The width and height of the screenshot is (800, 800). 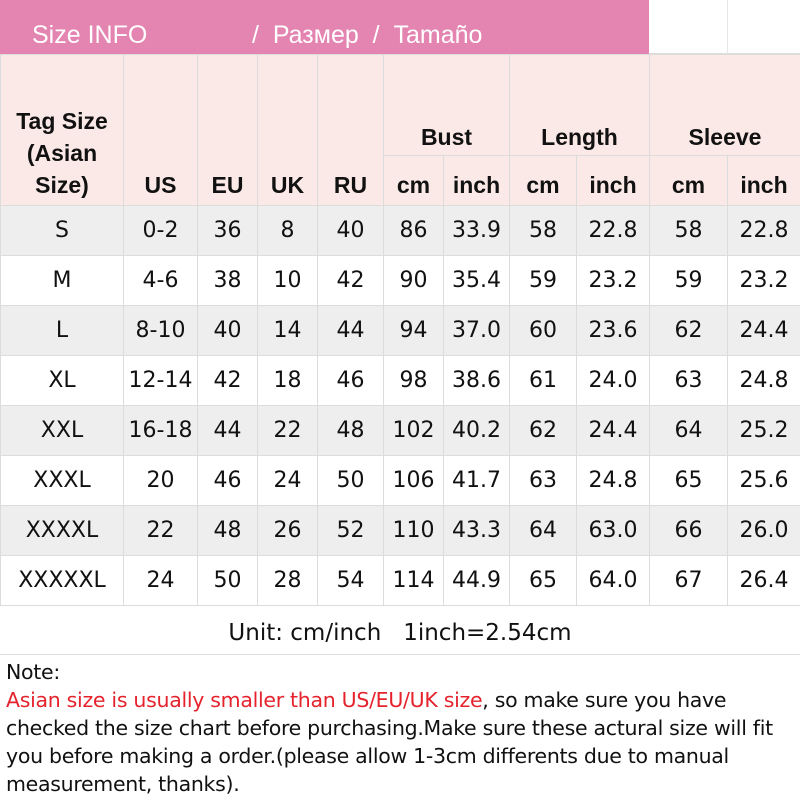 I want to click on cell-length-inch: 23.6, so click(x=613, y=330).